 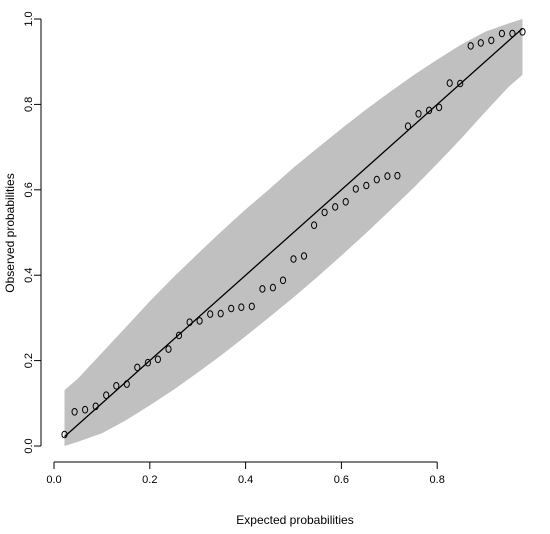 I want to click on y-tick-label: 0.8, so click(x=29, y=104).